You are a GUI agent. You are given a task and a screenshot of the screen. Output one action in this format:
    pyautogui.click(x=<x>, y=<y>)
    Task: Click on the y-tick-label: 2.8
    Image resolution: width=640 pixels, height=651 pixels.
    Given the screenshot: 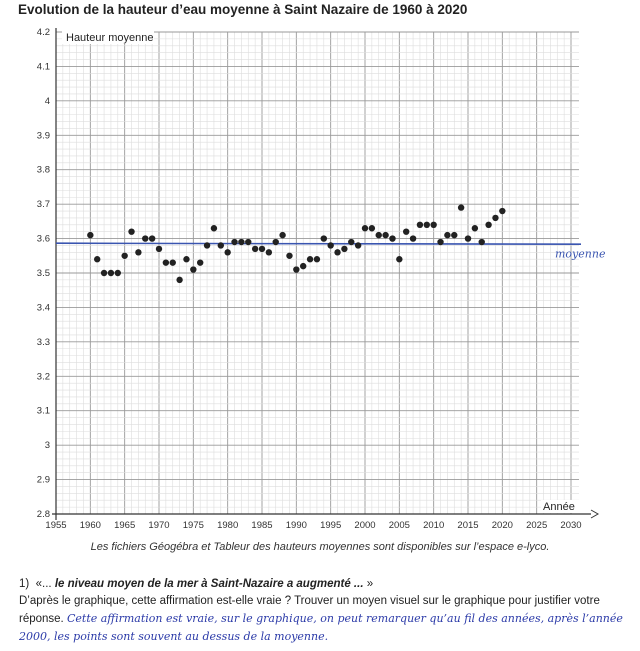 What is the action you would take?
    pyautogui.click(x=43, y=514)
    